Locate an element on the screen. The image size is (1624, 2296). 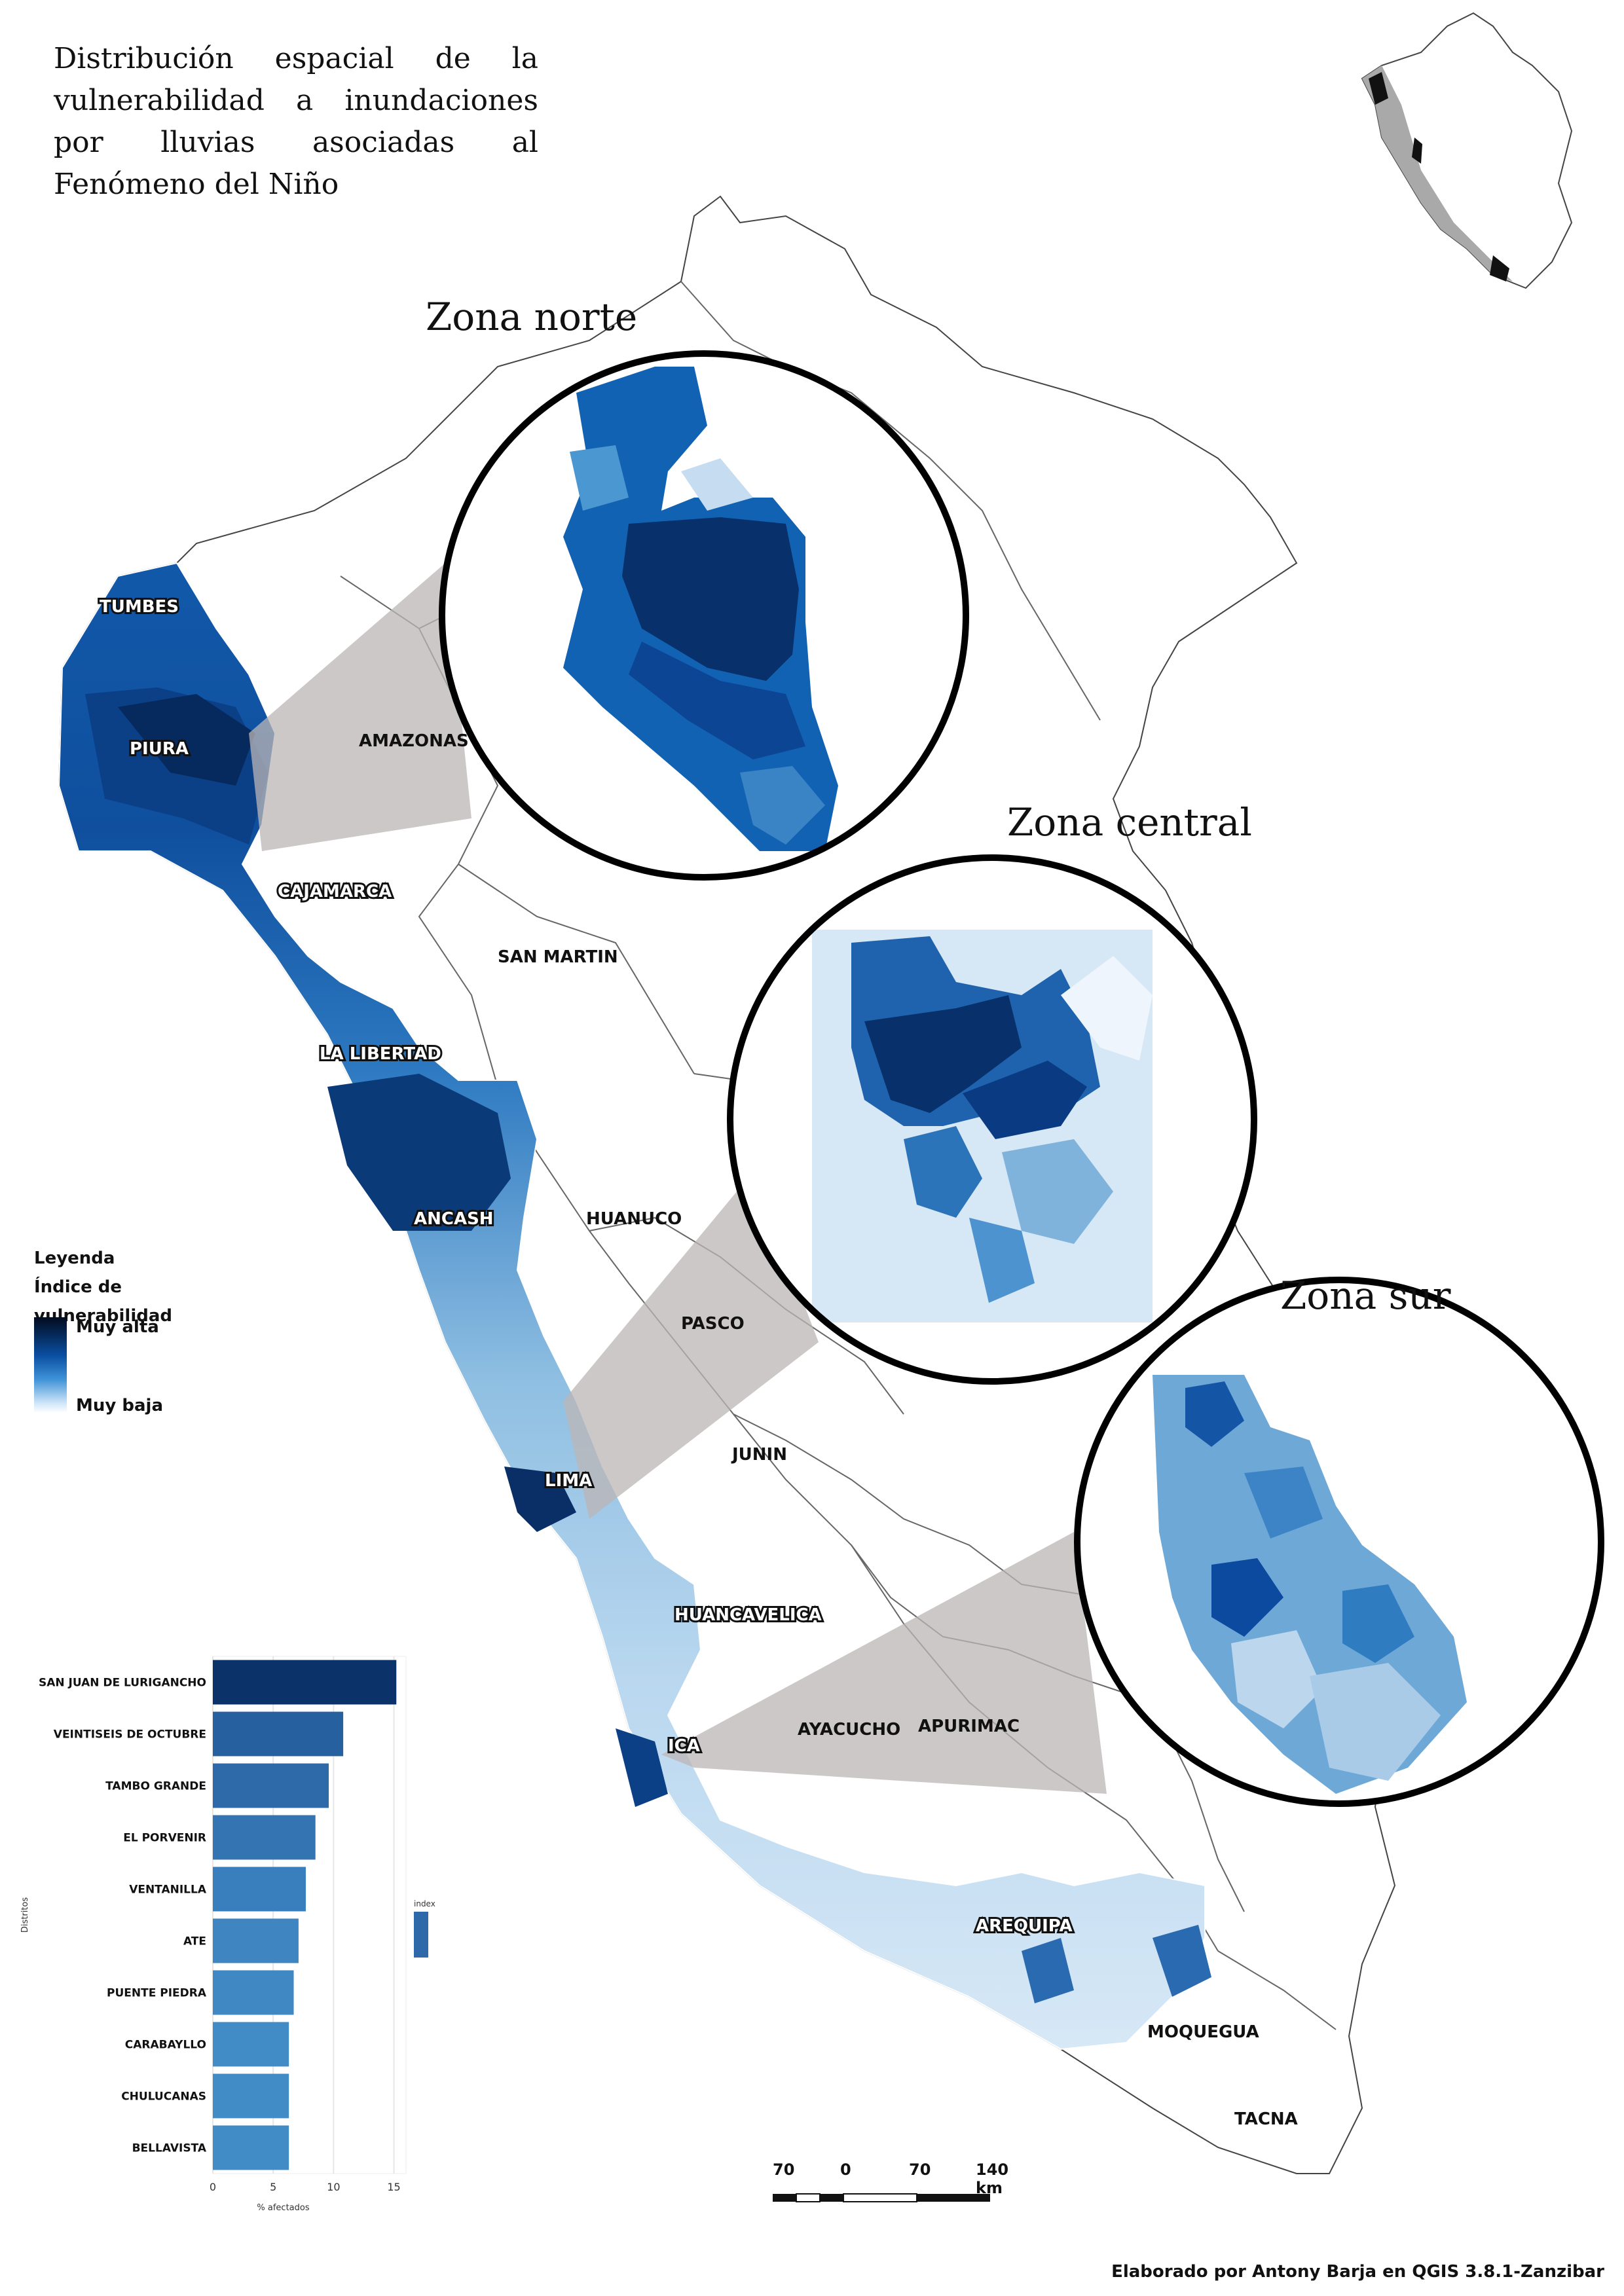
chart-category-label: SAN JUAN DE LURIGANCHO is located at coordinates (122, 1683).